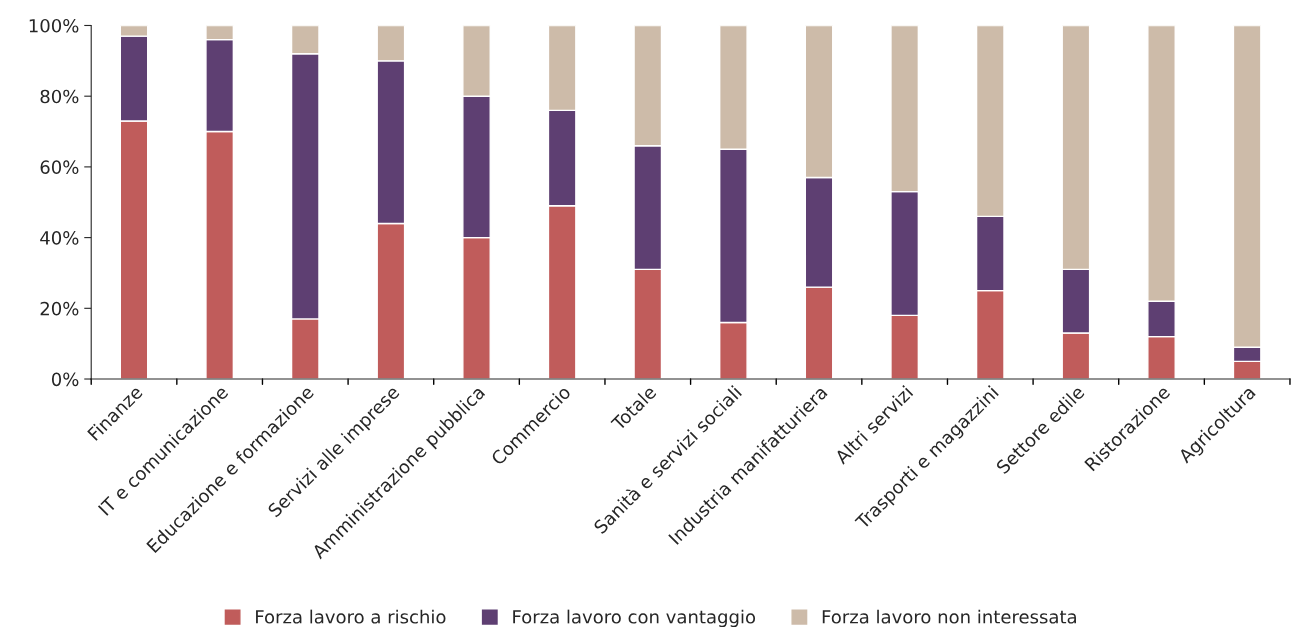 The image size is (1303, 637). I want to click on y-tick-label: 20%, so click(59, 308).